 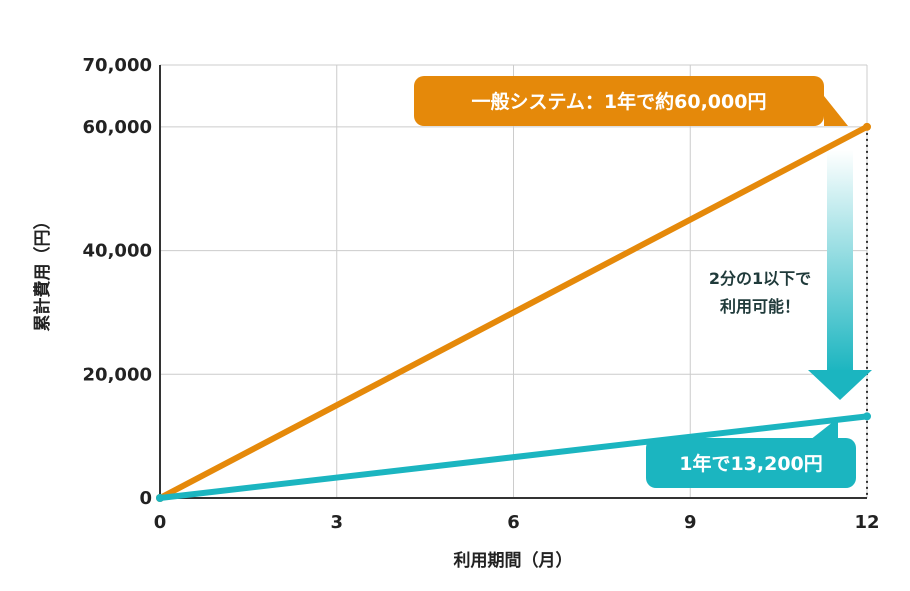 What do you see at coordinates (836, 111) in the screenshot?
I see `general-callout-tail` at bounding box center [836, 111].